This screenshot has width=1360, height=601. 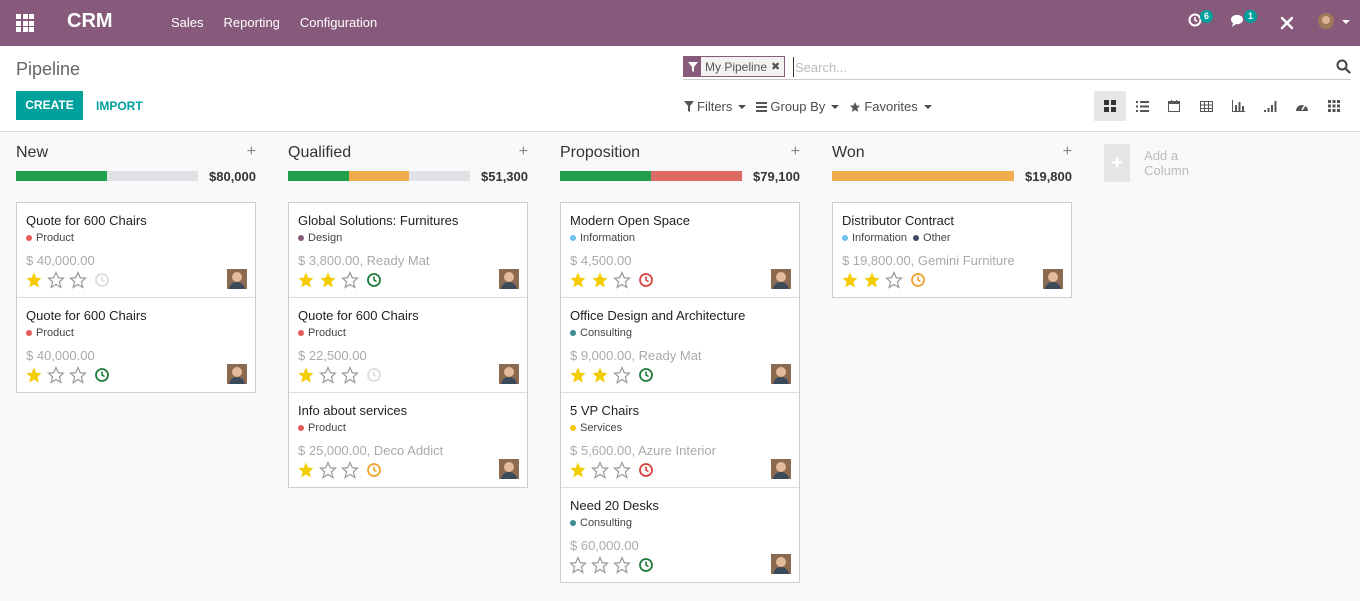 I want to click on column-title: Proposition, so click(x=600, y=152).